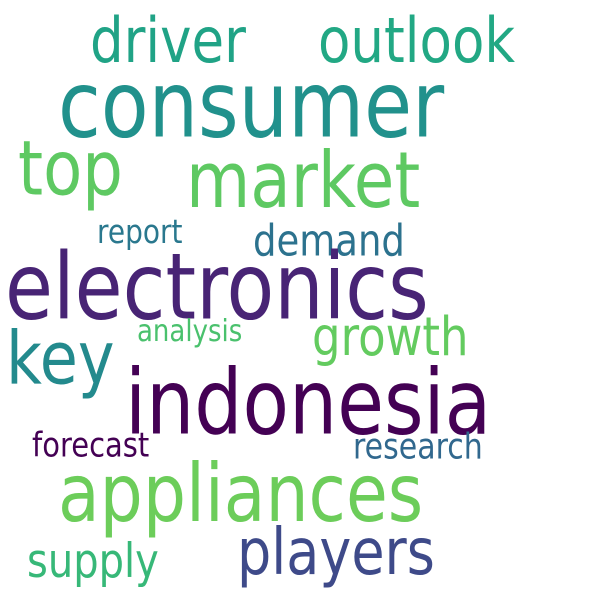 The width and height of the screenshot is (600, 600). Describe the element at coordinates (168, 41) in the screenshot. I see `word-driver: driver` at that location.